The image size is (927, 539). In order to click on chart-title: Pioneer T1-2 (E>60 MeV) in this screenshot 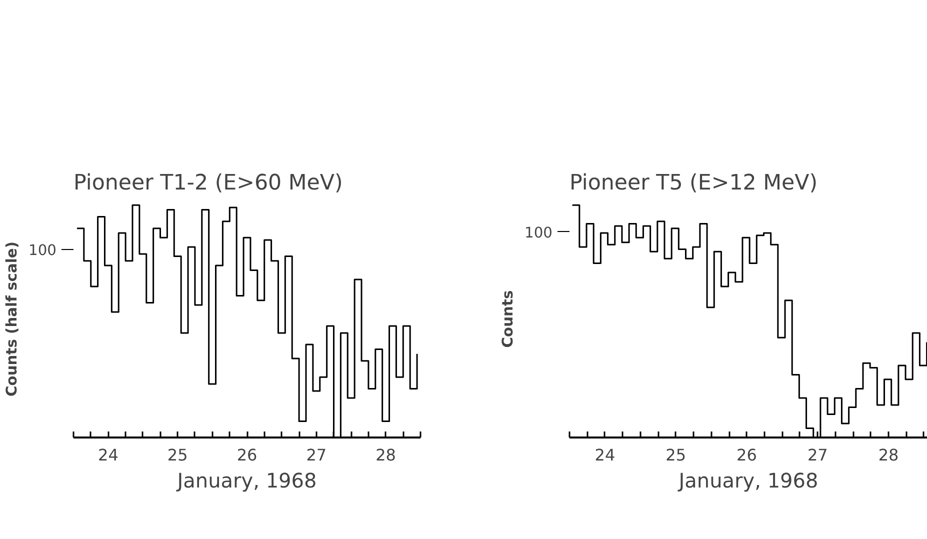, I will do `click(208, 183)`.